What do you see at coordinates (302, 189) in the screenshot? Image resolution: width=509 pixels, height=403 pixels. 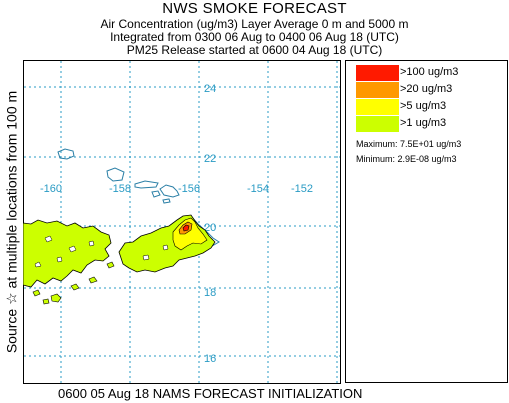 I see `lon-label: -152` at bounding box center [302, 189].